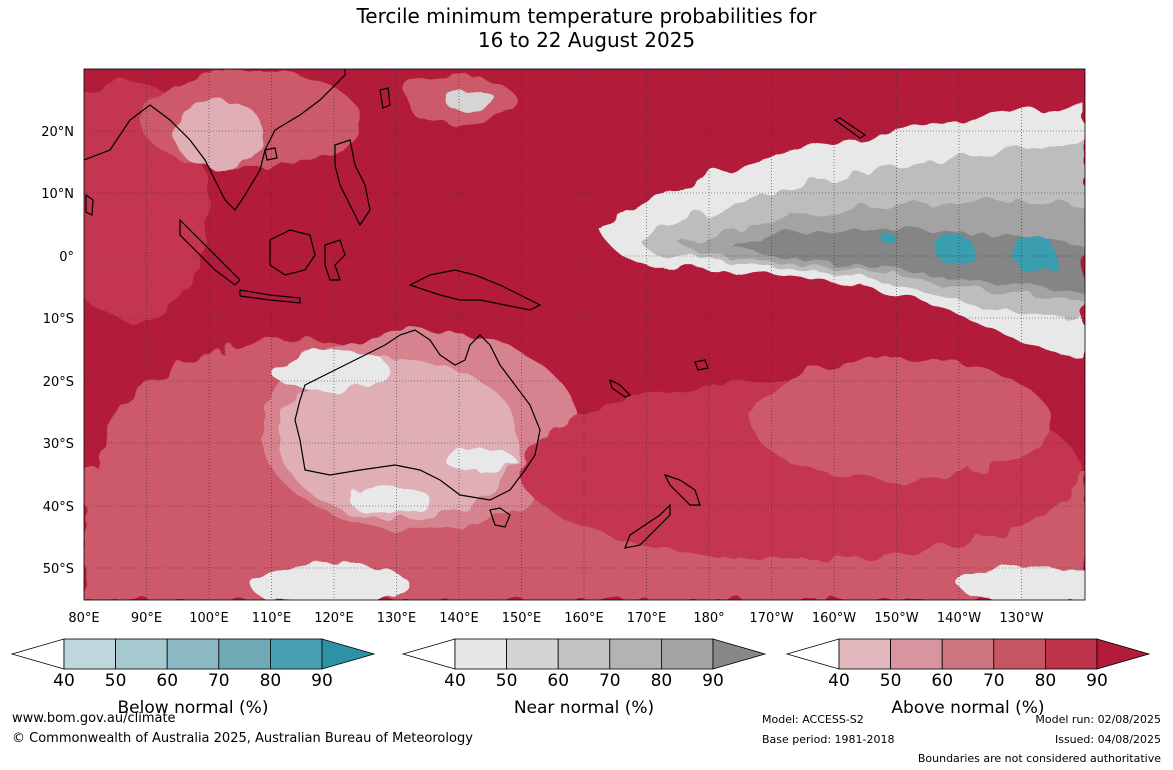 Image resolution: width=1173 pixels, height=770 pixels. What do you see at coordinates (146, 618) in the screenshot?
I see `lon-label: 90°E` at bounding box center [146, 618].